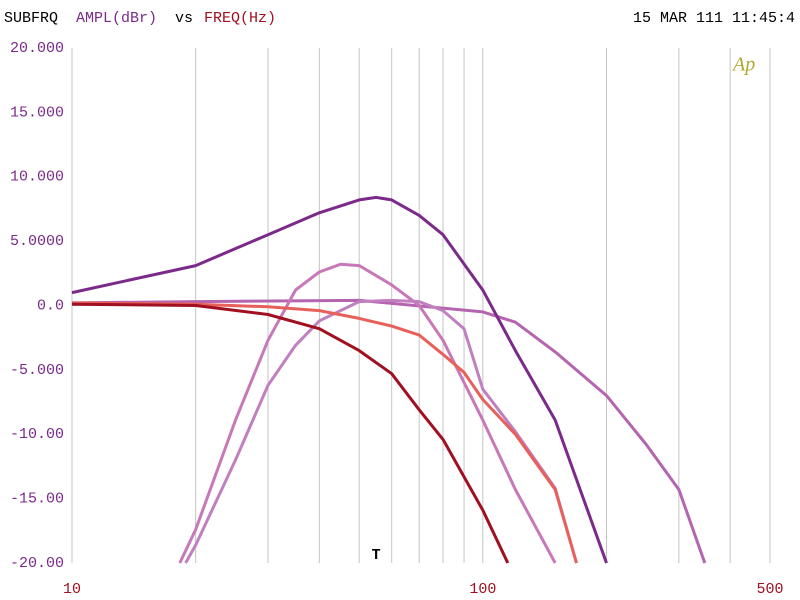  I want to click on chart-title: SUBFRQ, so click(31, 18).